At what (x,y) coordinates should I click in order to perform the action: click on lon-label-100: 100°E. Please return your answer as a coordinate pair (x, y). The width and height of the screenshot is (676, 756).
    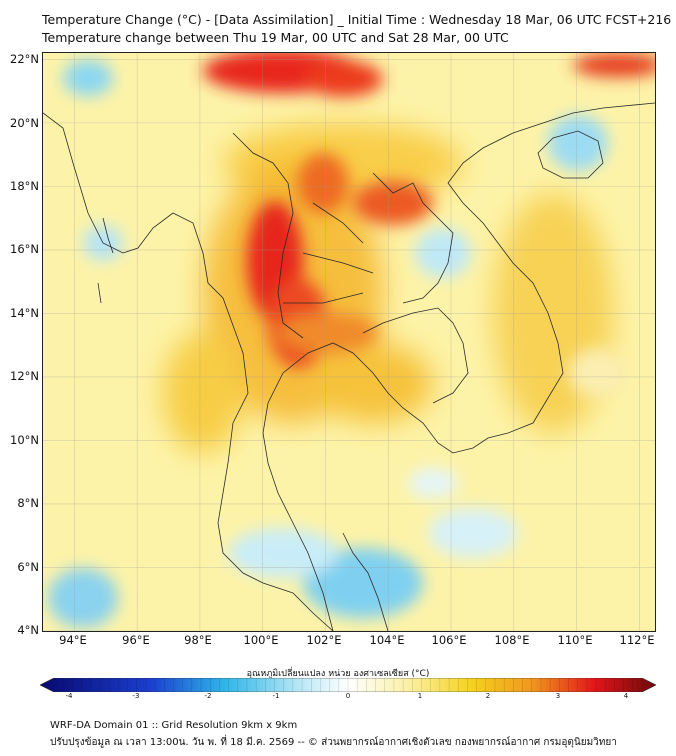
    Looking at the image, I should click on (261, 640).